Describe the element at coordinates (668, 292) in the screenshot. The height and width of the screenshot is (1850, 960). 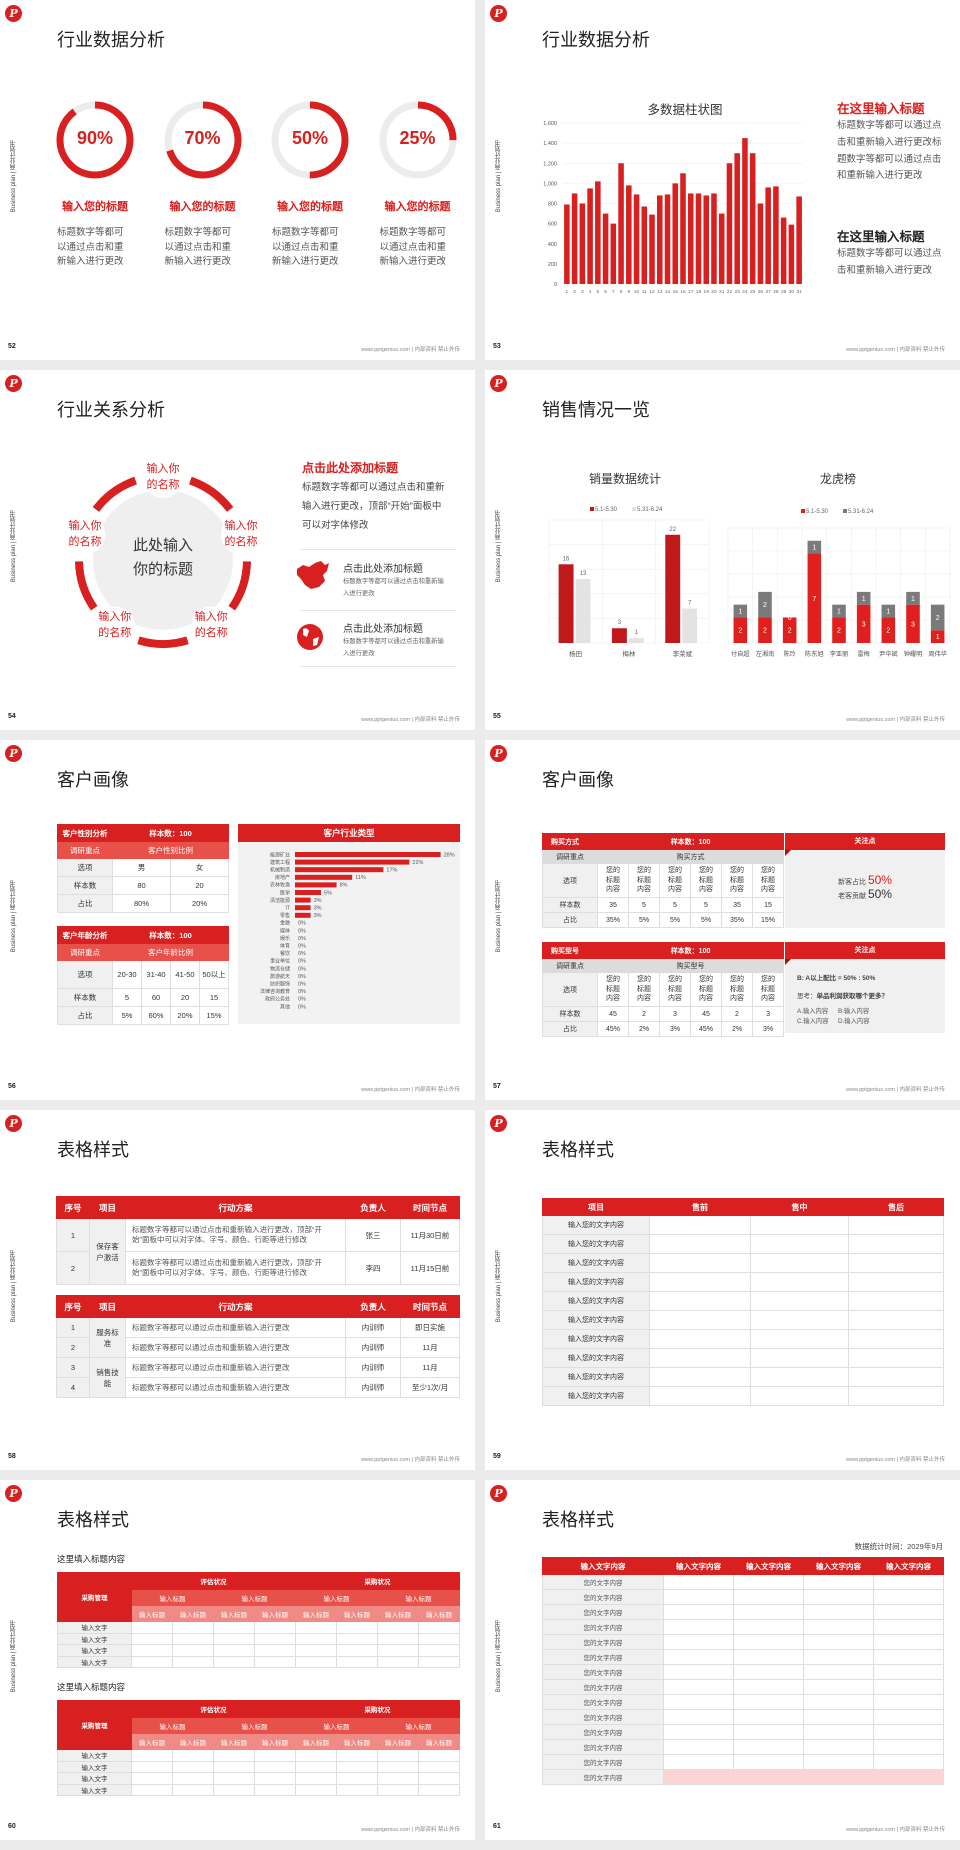
I see `x-tick-label: 14` at that location.